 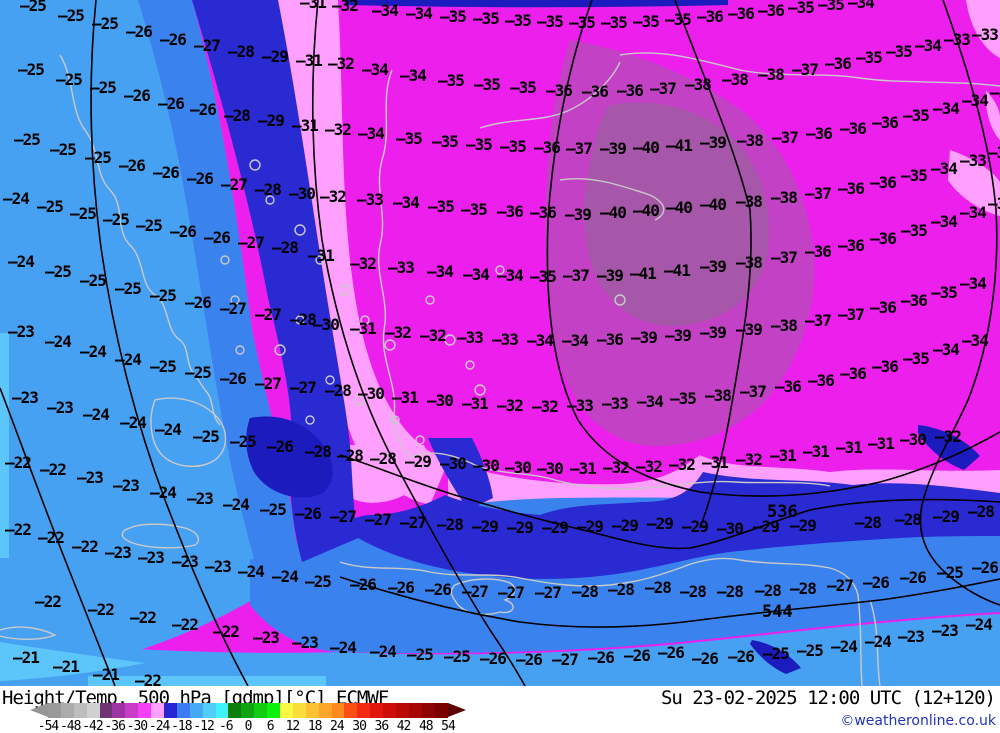 I want to click on scale-tick: -48, so click(x=70, y=726).